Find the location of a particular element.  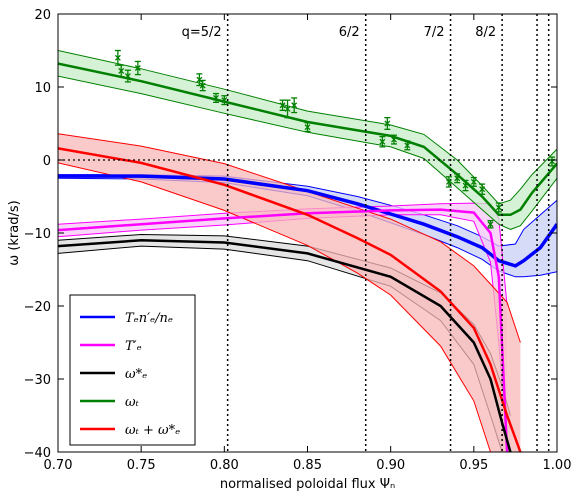

rational-surface-label-2: 7/2 is located at coordinates (434, 32).